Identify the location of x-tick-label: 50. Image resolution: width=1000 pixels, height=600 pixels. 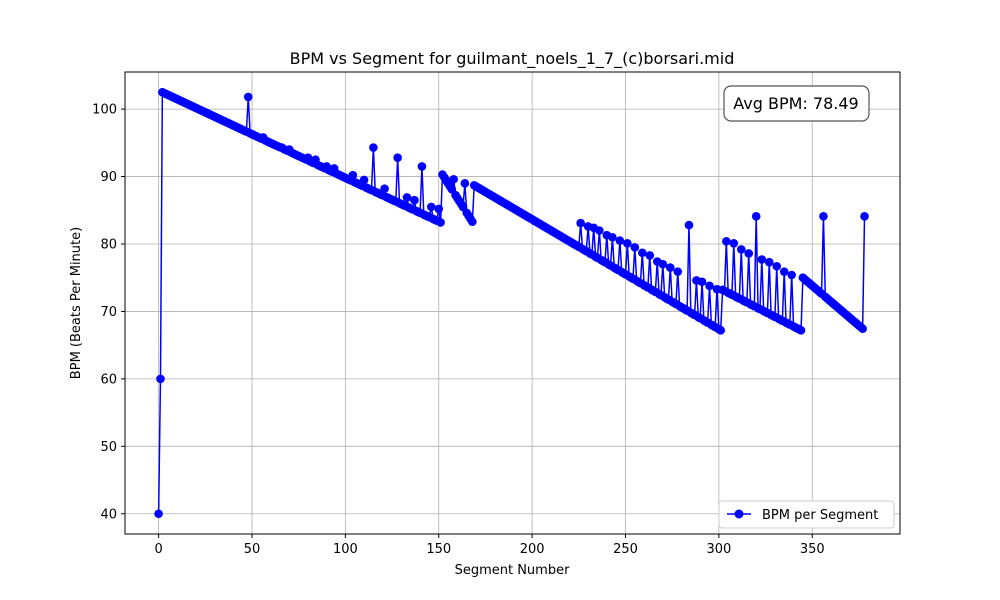
(252, 549).